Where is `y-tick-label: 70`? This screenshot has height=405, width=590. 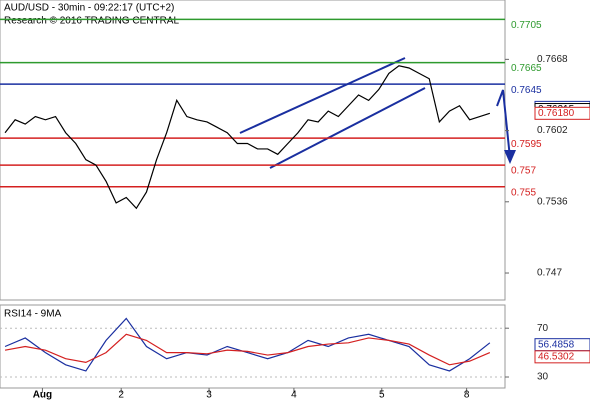 y-tick-label: 70 is located at coordinates (543, 328).